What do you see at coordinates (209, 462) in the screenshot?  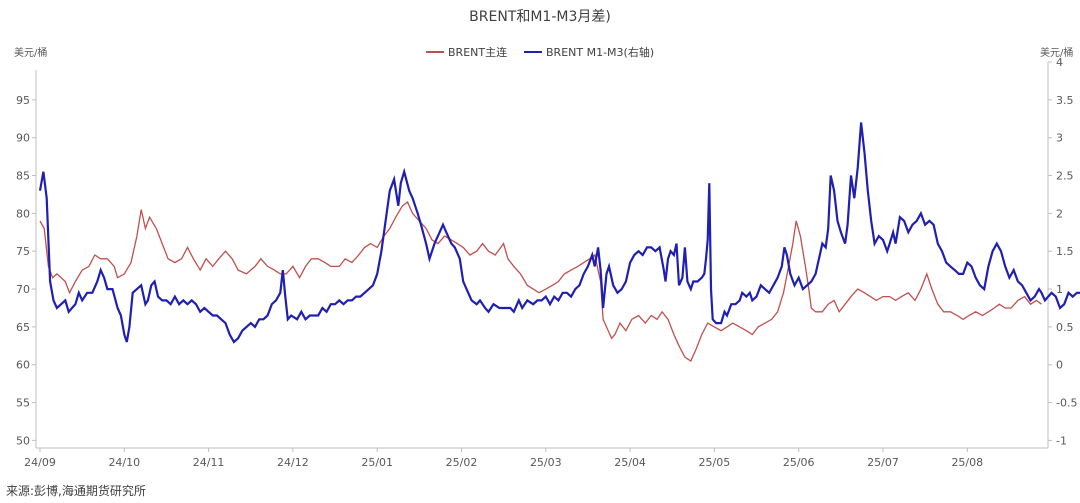 I see `x-tick-label: 24/11` at bounding box center [209, 462].